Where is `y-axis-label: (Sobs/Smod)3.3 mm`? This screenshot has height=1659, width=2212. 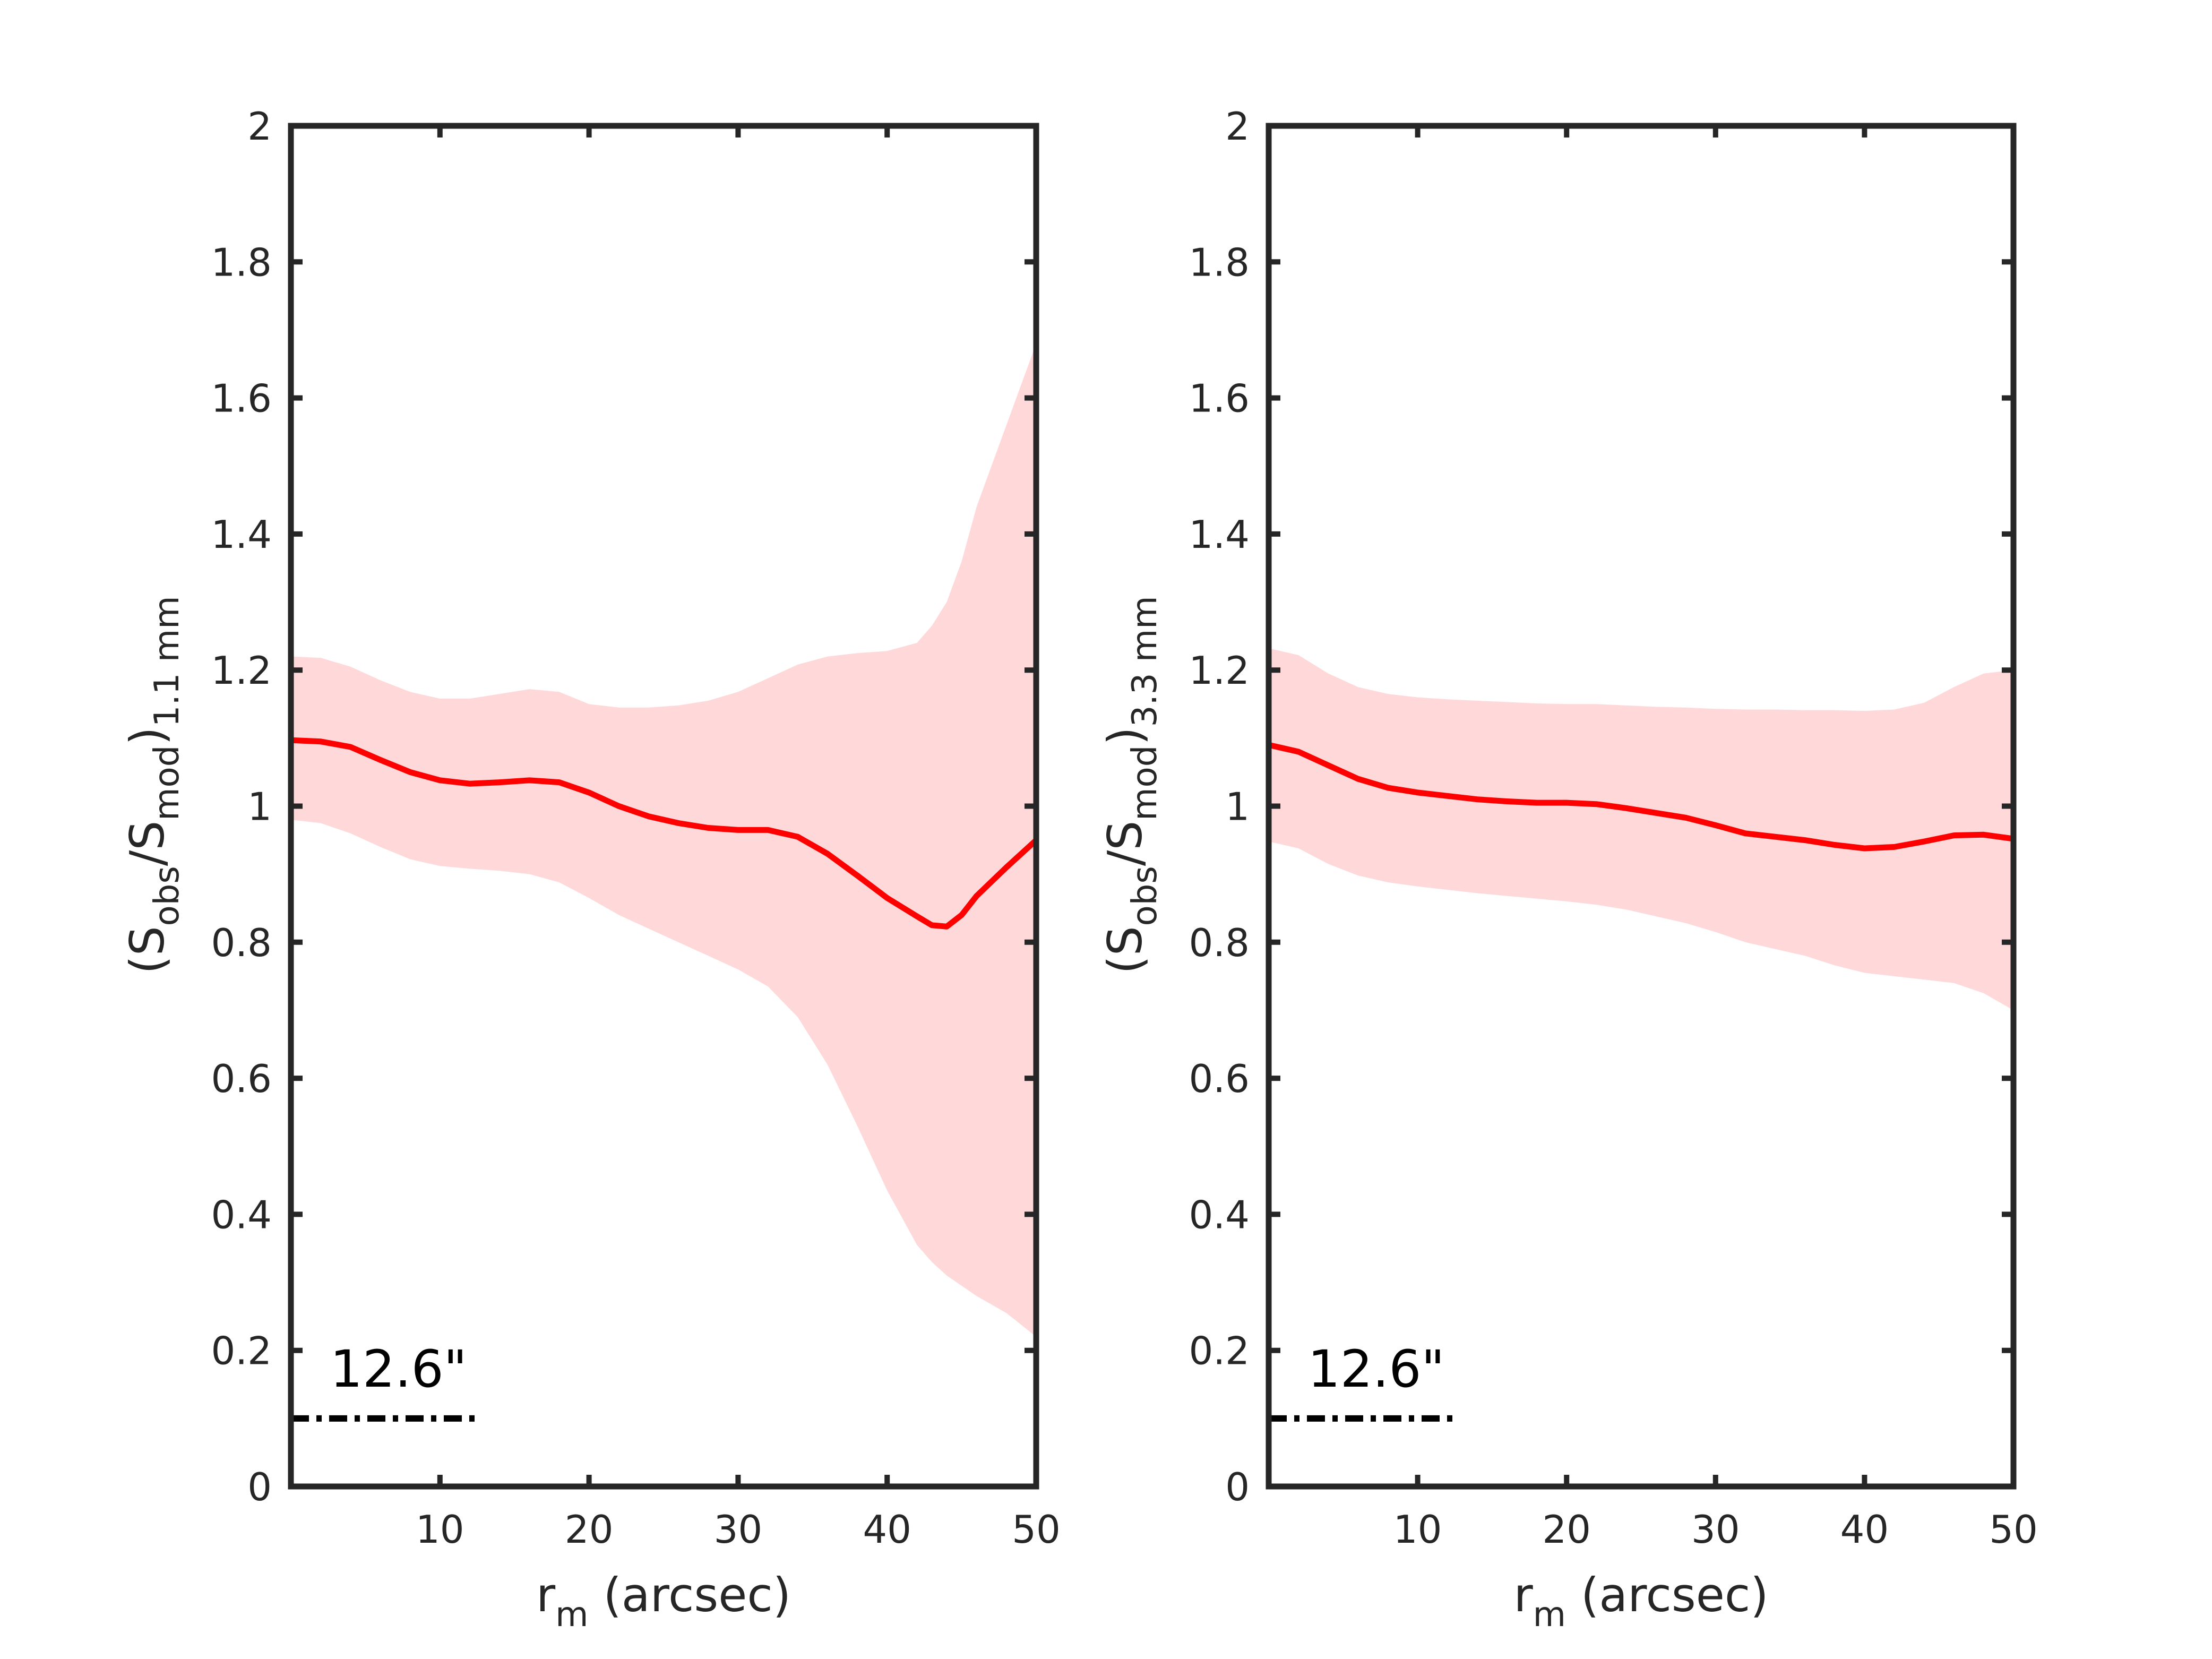 y-axis-label: (Sobs/Smod)3.3 mm is located at coordinates (1132, 785).